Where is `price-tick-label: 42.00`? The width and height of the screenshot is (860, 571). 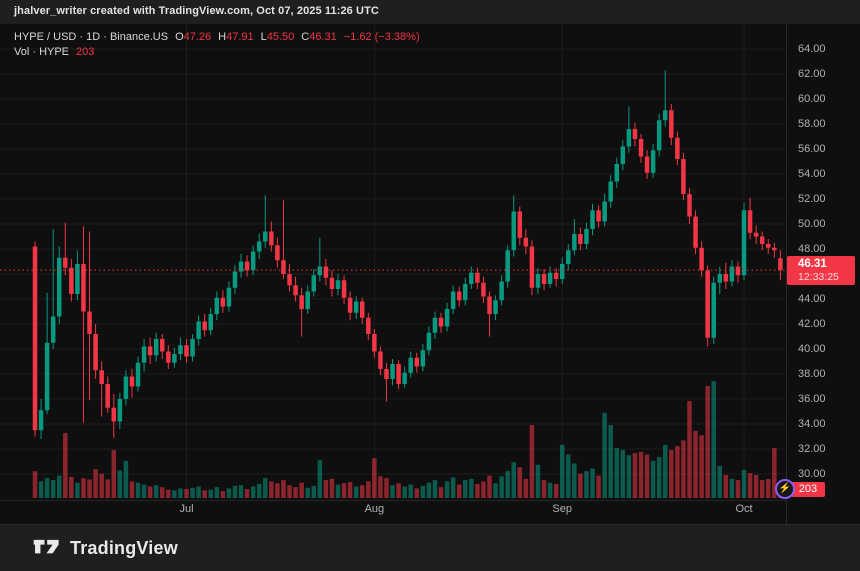 price-tick-label: 42.00 is located at coordinates (812, 324).